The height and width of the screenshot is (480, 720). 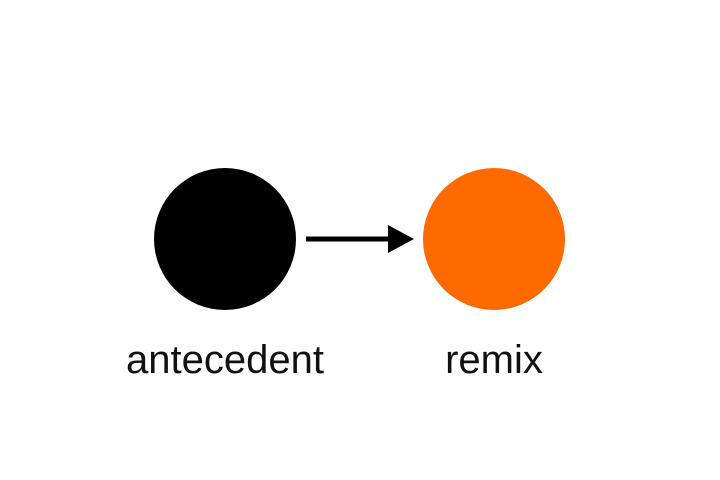 I want to click on node-remix: remix, so click(x=494, y=275).